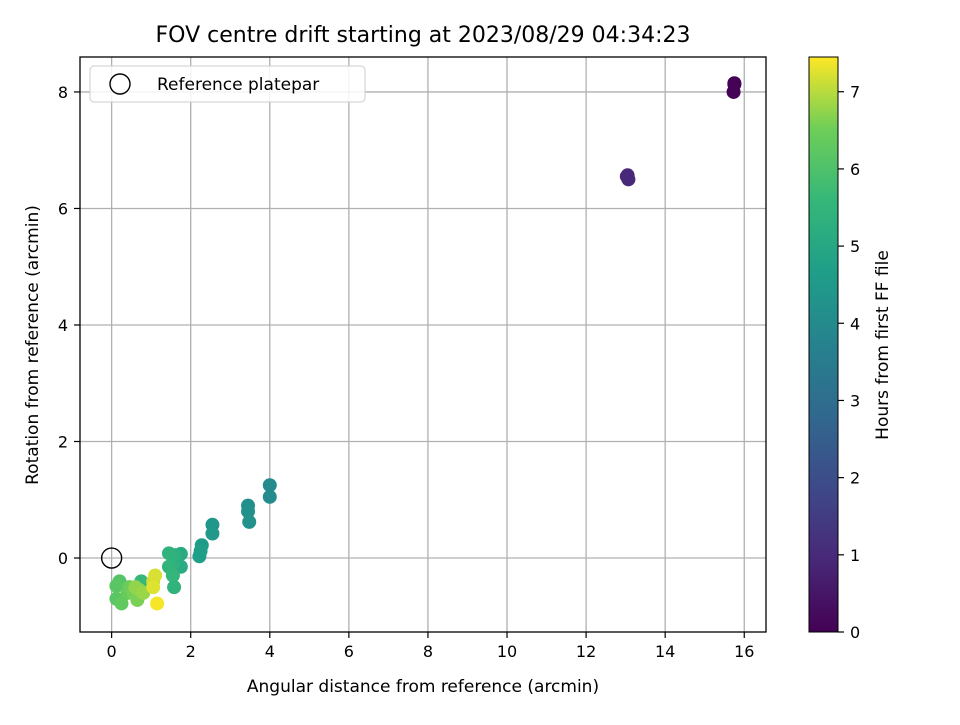 Image resolution: width=960 pixels, height=725 pixels. Describe the element at coordinates (855, 246) in the screenshot. I see `colorbar-tick-label: 5` at that location.